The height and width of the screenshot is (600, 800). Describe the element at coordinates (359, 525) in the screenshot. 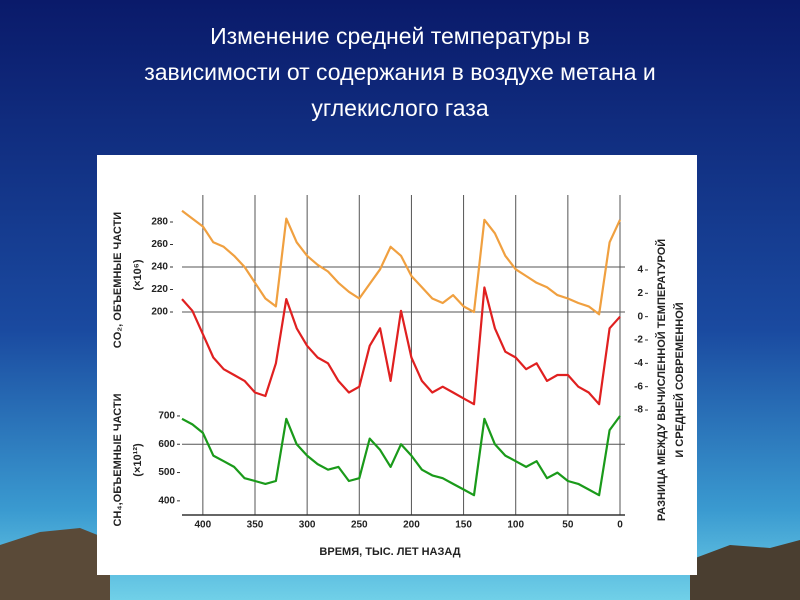

I see `x-tick-label: 250` at that location.